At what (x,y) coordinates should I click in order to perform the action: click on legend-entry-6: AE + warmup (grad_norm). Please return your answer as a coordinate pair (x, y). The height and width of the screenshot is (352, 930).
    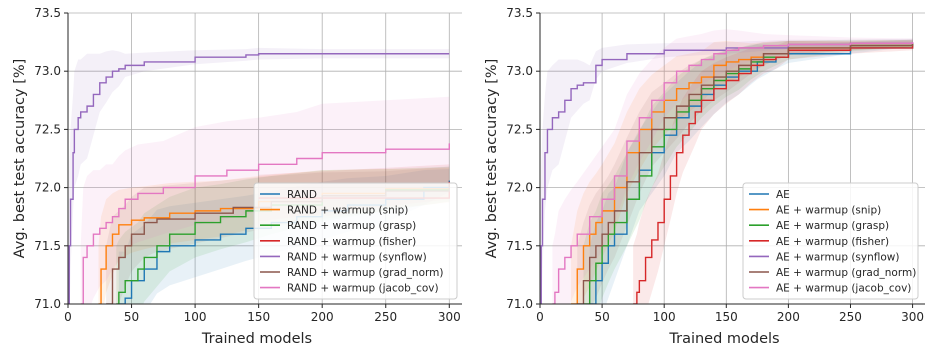
    Looking at the image, I should click on (846, 273).